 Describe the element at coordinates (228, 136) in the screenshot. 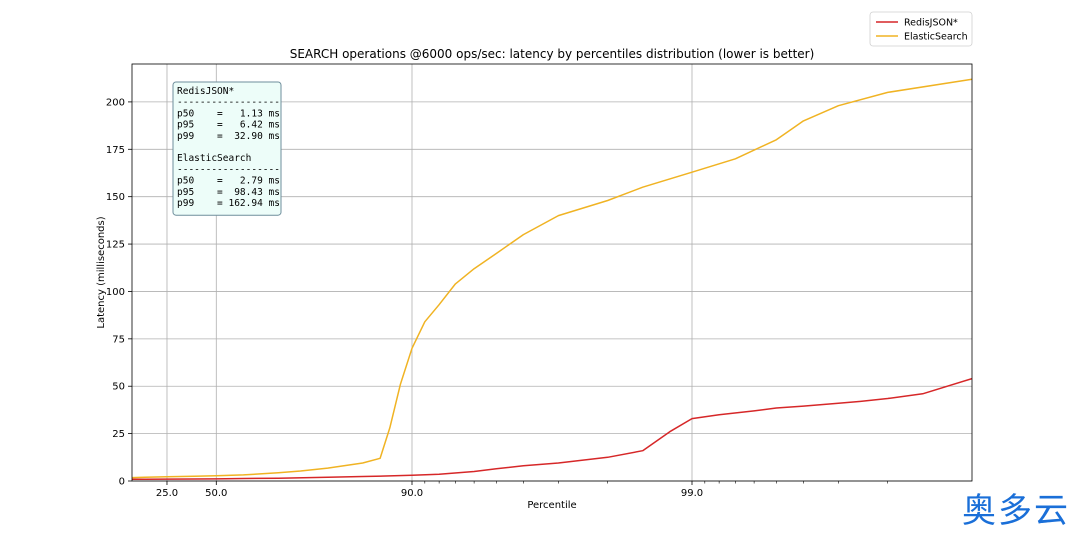

I see `stats-line: p99 = 32.90 ms` at that location.